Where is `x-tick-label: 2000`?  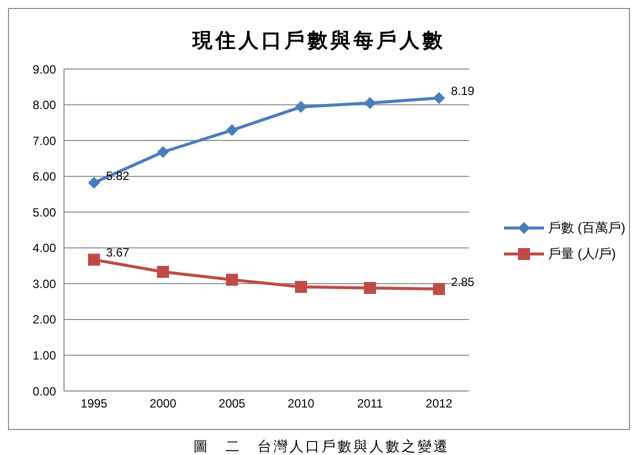 x-tick-label: 2000 is located at coordinates (163, 403).